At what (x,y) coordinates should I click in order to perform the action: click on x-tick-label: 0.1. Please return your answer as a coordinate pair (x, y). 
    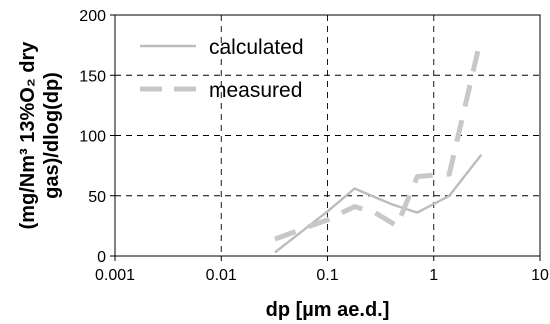
    Looking at the image, I should click on (327, 275).